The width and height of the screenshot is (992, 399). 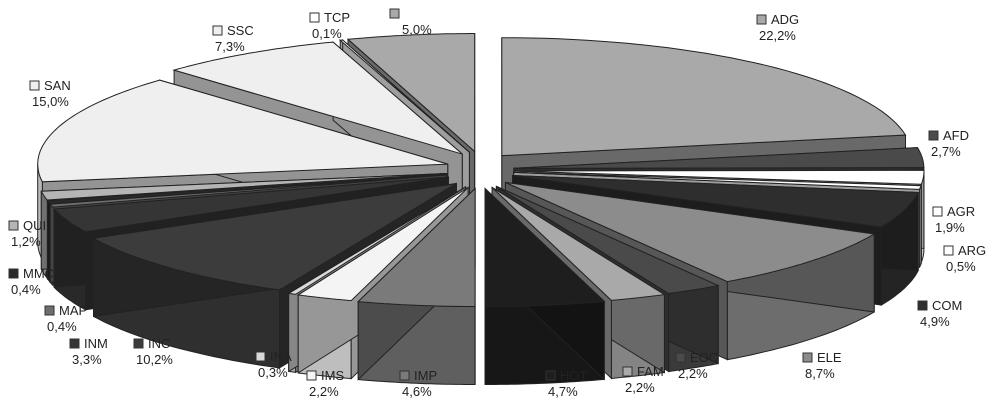 I want to click on label-value-adg: 22,2%, so click(x=777, y=35).